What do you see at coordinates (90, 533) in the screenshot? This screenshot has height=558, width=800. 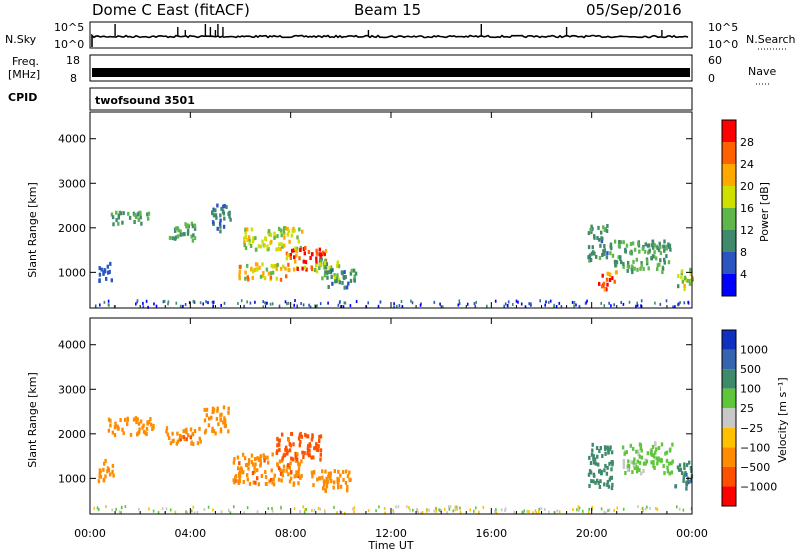 I see `x-tick-label: 00:00` at bounding box center [90, 533].